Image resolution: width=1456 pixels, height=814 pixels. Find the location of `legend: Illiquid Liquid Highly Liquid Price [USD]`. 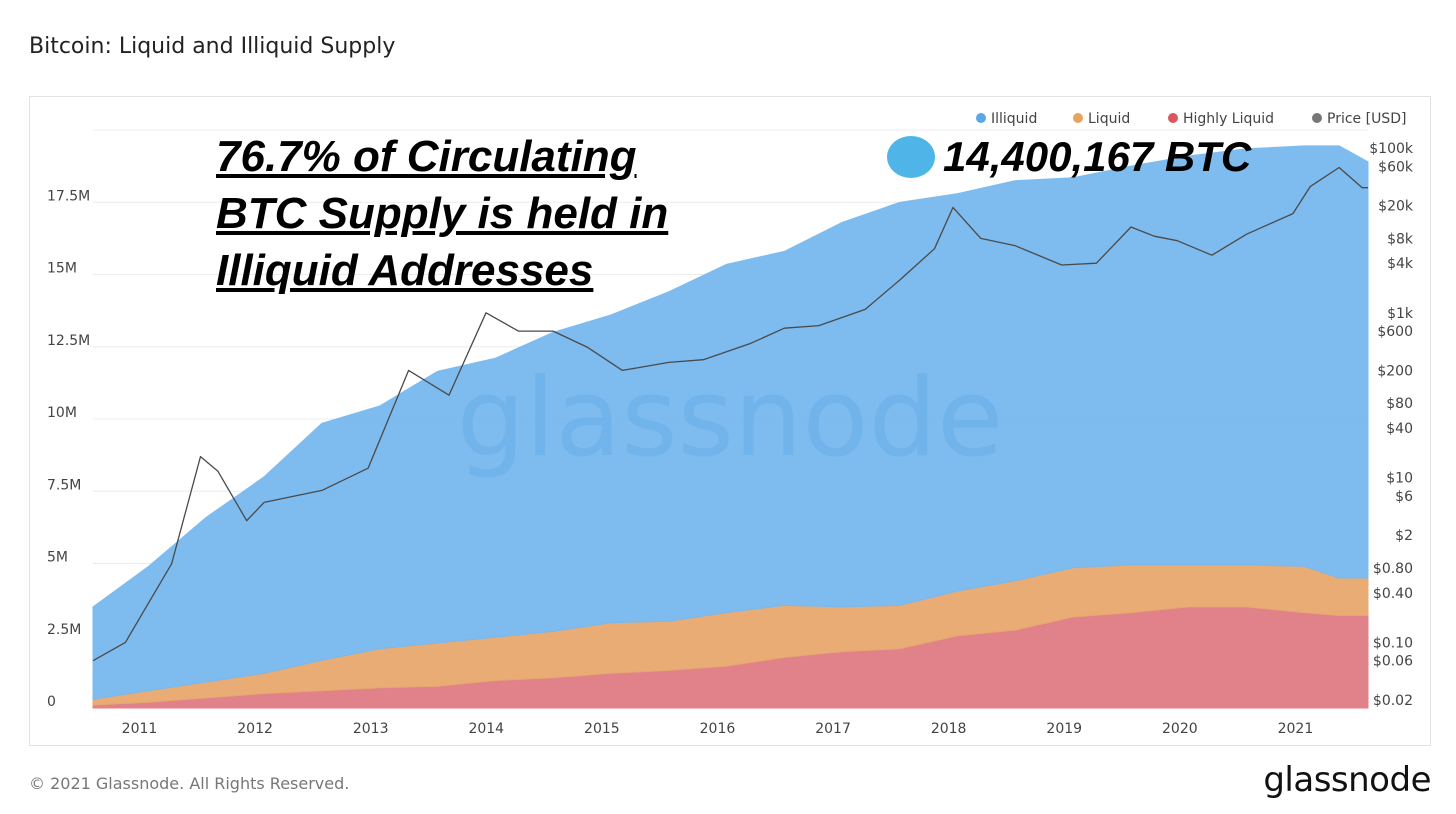

legend: Illiquid Liquid Highly Liquid Price [USD] is located at coordinates (1191, 119).